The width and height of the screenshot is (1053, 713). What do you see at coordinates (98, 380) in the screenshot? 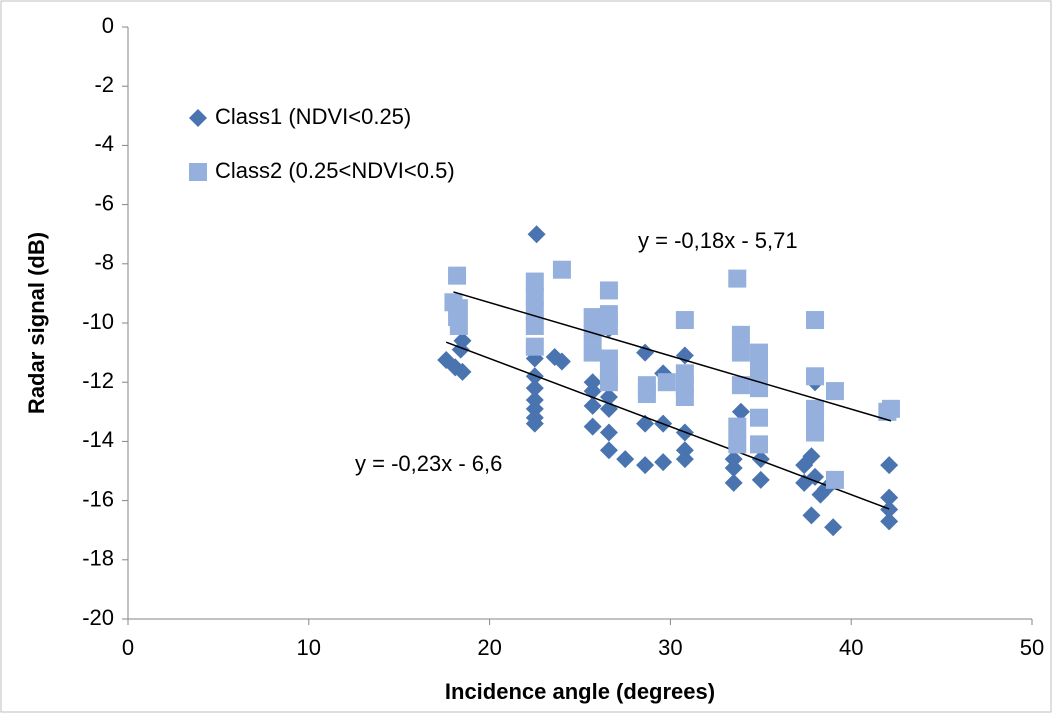
I see `y-tick-label: -12` at bounding box center [98, 380].